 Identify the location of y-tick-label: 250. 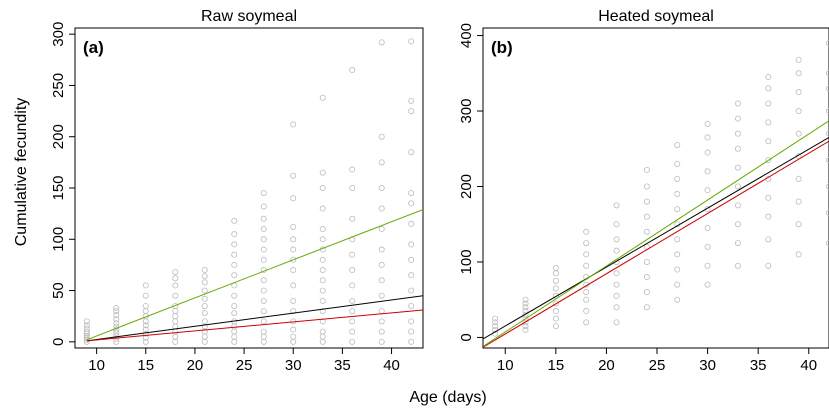
(58, 85).